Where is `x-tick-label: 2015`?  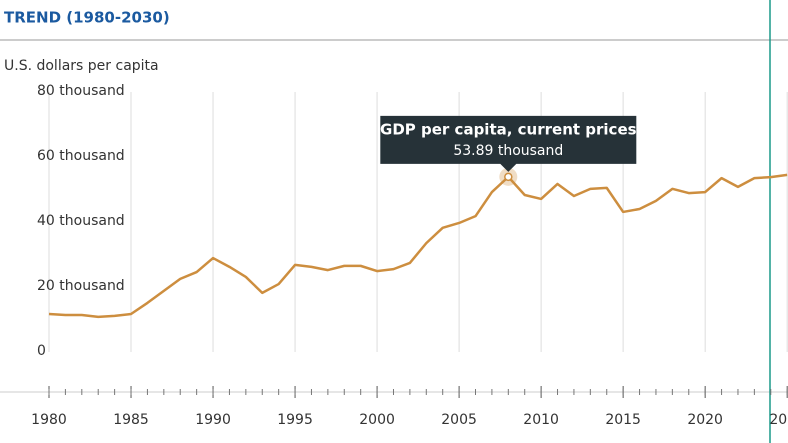 x-tick-label: 2015 is located at coordinates (623, 420).